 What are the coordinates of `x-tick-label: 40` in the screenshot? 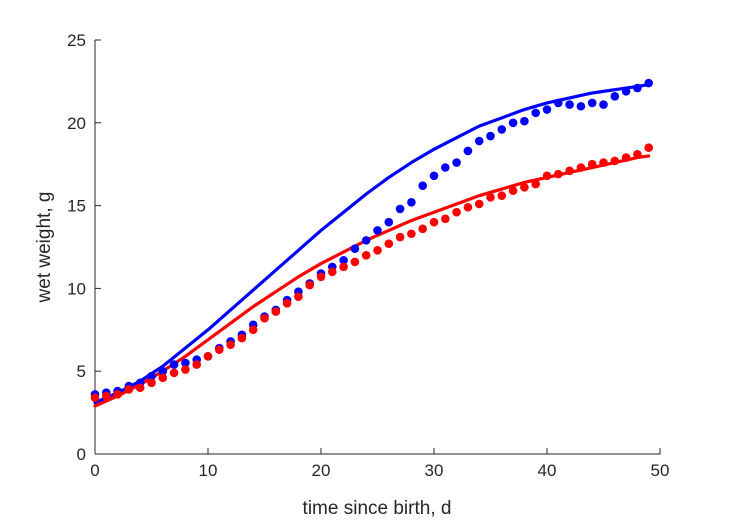 It's located at (547, 470).